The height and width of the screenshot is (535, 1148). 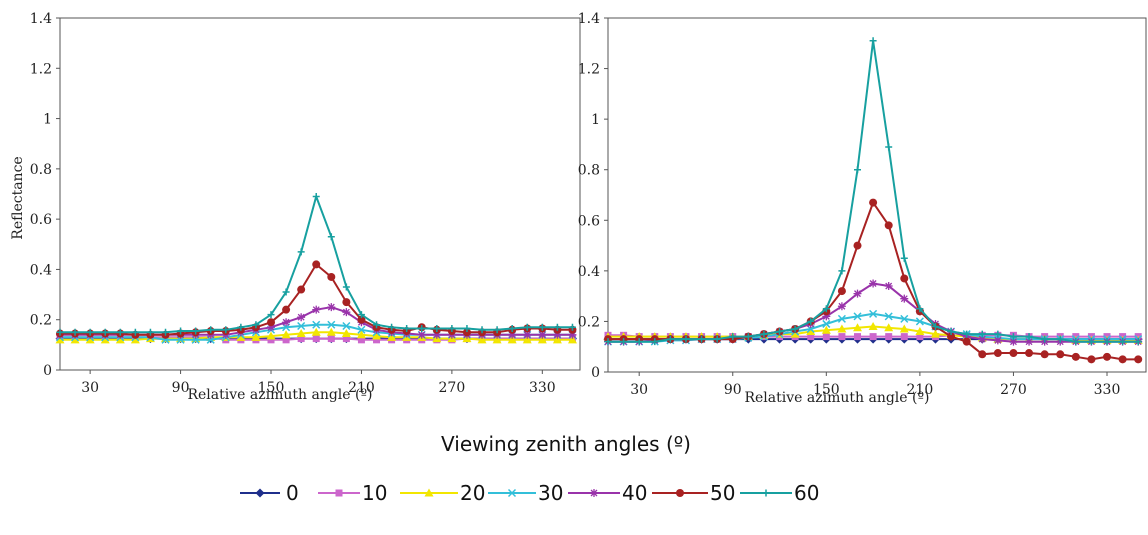 What do you see at coordinates (550, 493) in the screenshot?
I see `legend-label: 30` at bounding box center [550, 493].